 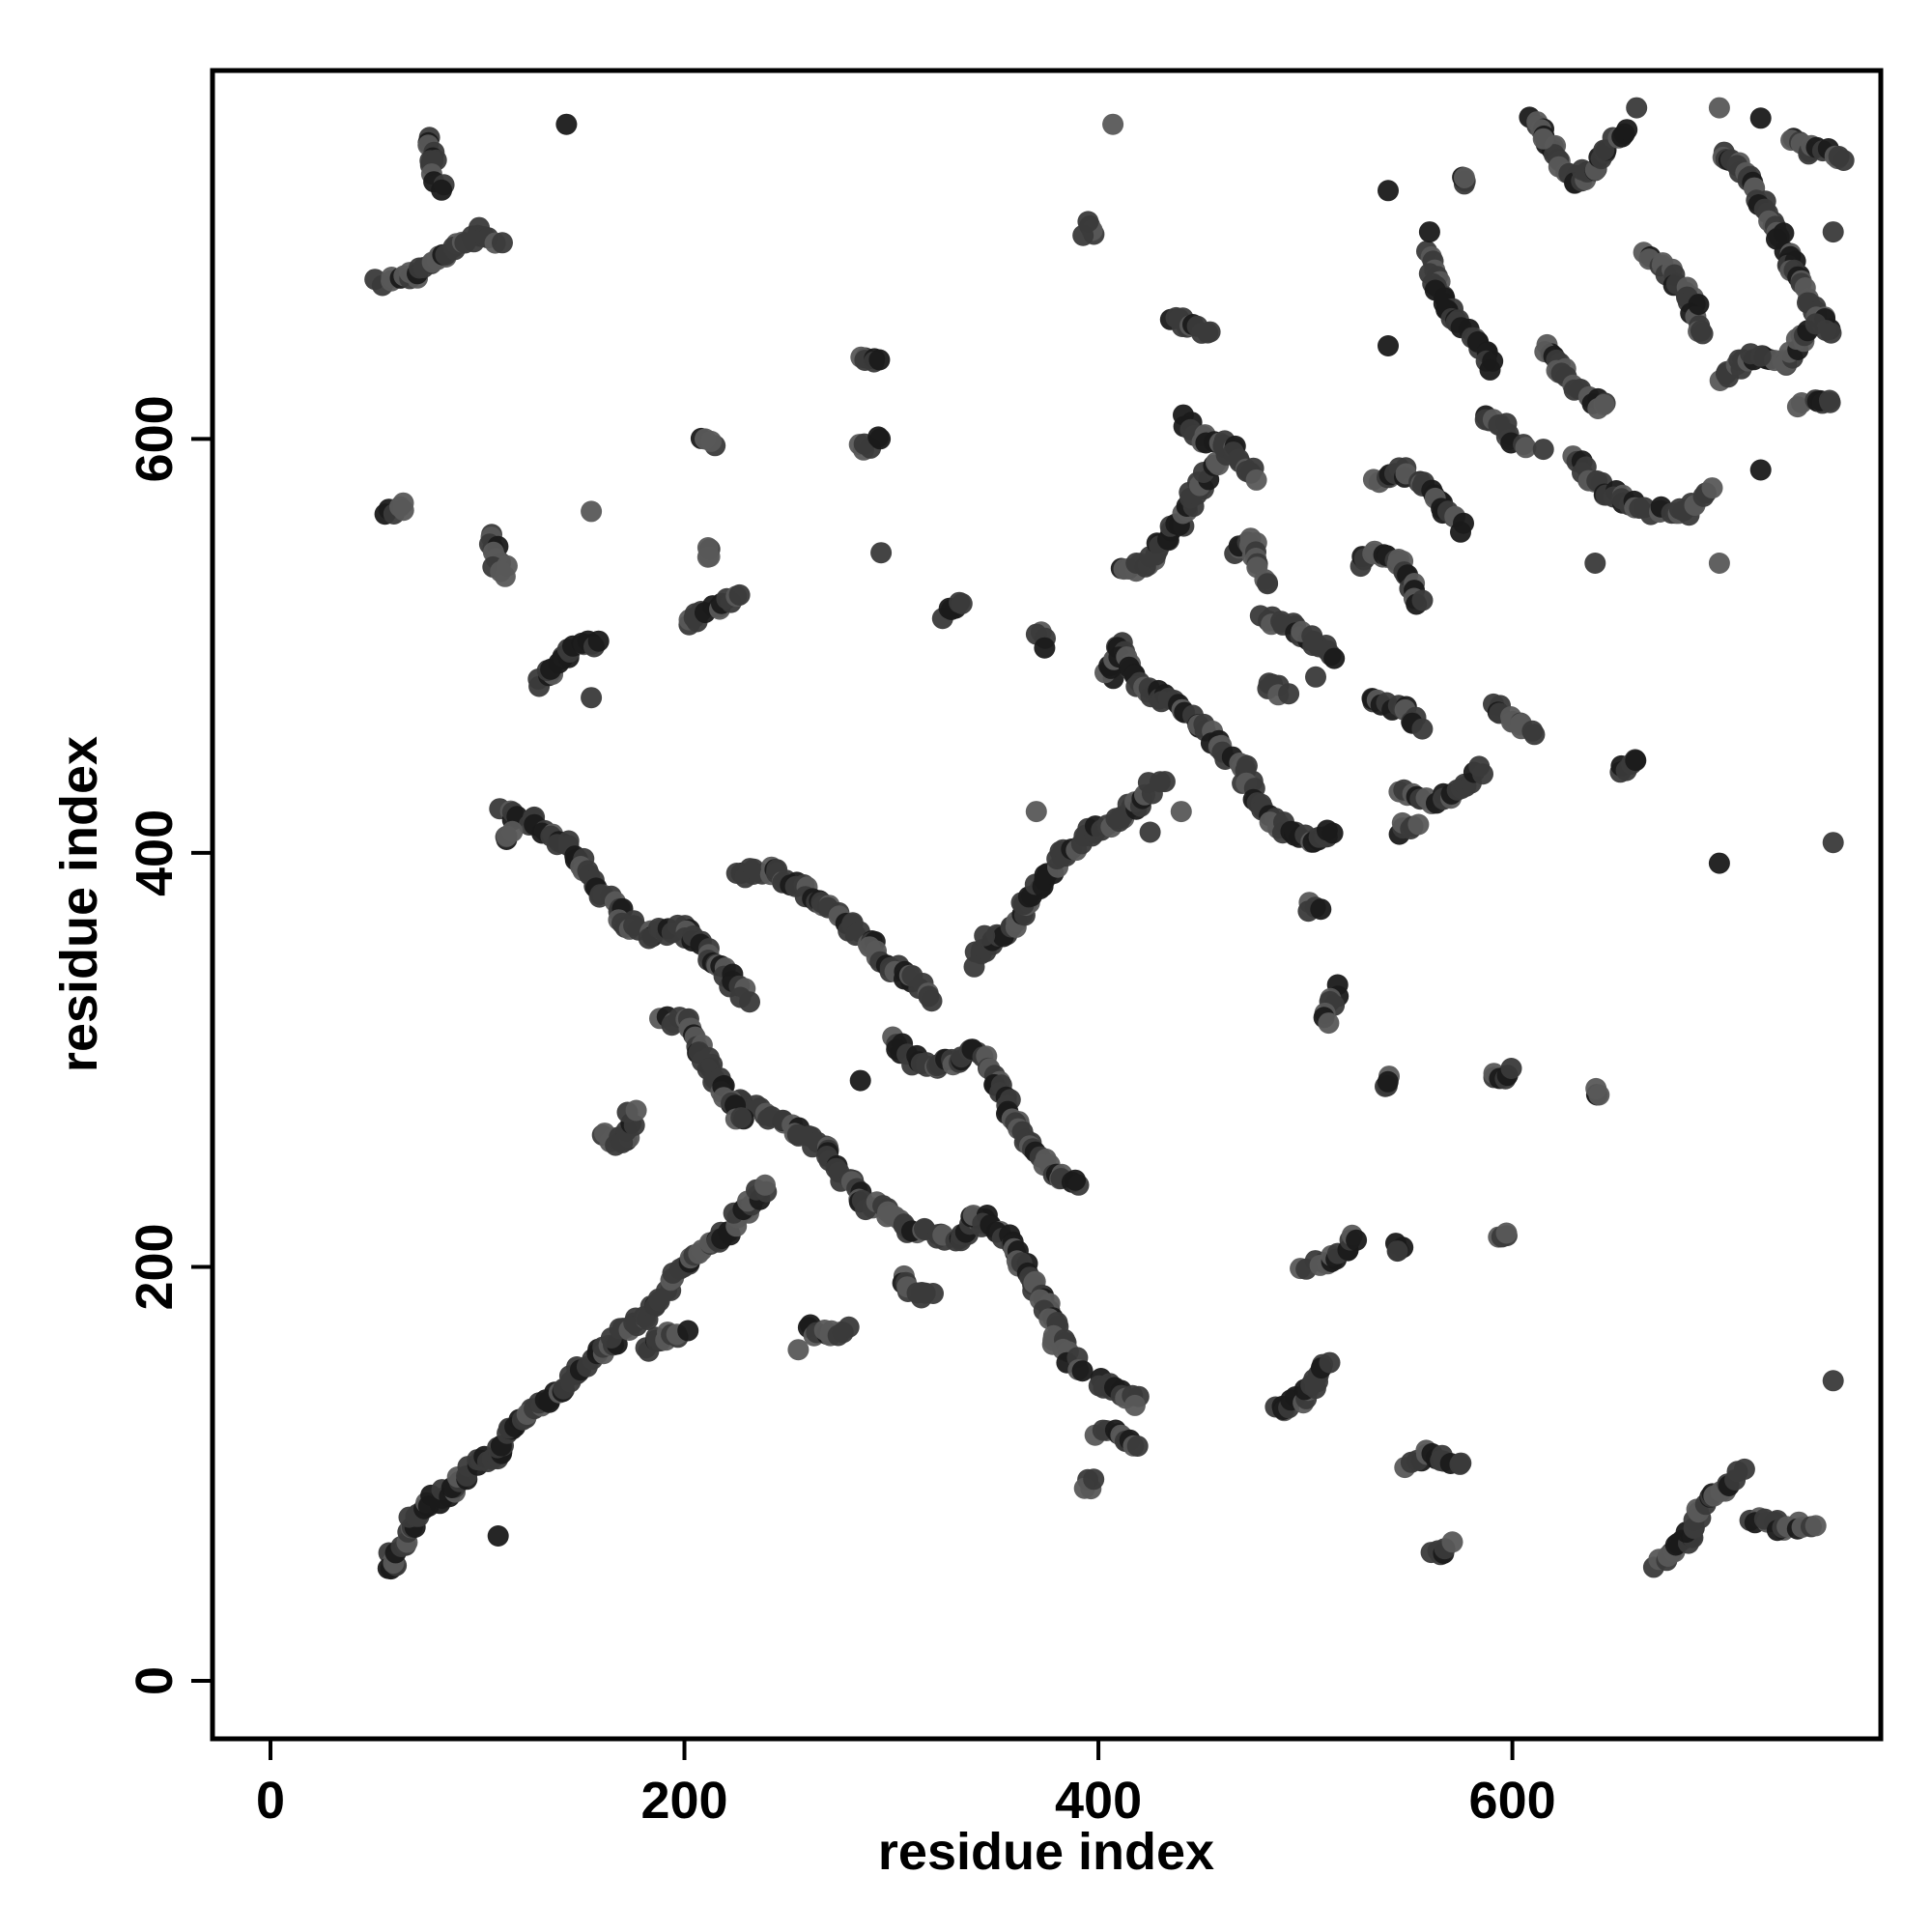 I want to click on y-tick-label: 200, so click(x=155, y=1266).